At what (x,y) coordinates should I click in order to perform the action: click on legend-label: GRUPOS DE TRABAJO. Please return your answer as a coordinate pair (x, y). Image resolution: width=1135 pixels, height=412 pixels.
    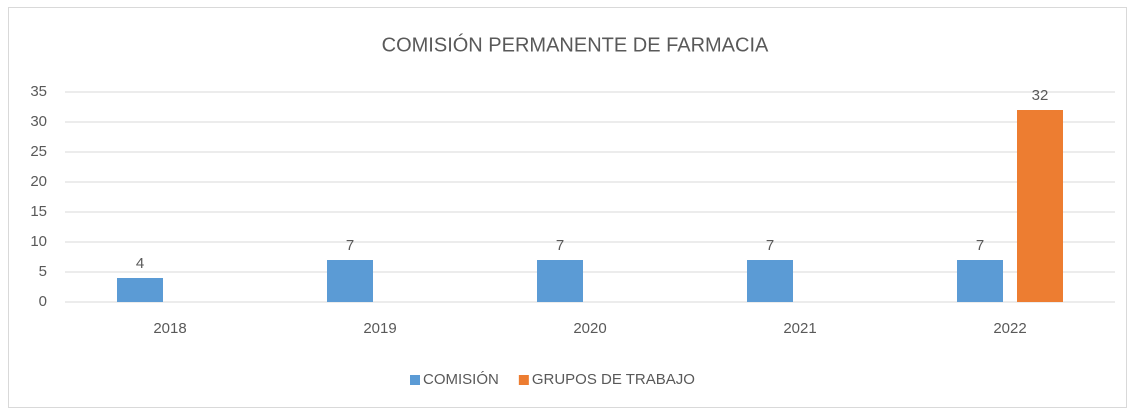
    Looking at the image, I should click on (613, 379).